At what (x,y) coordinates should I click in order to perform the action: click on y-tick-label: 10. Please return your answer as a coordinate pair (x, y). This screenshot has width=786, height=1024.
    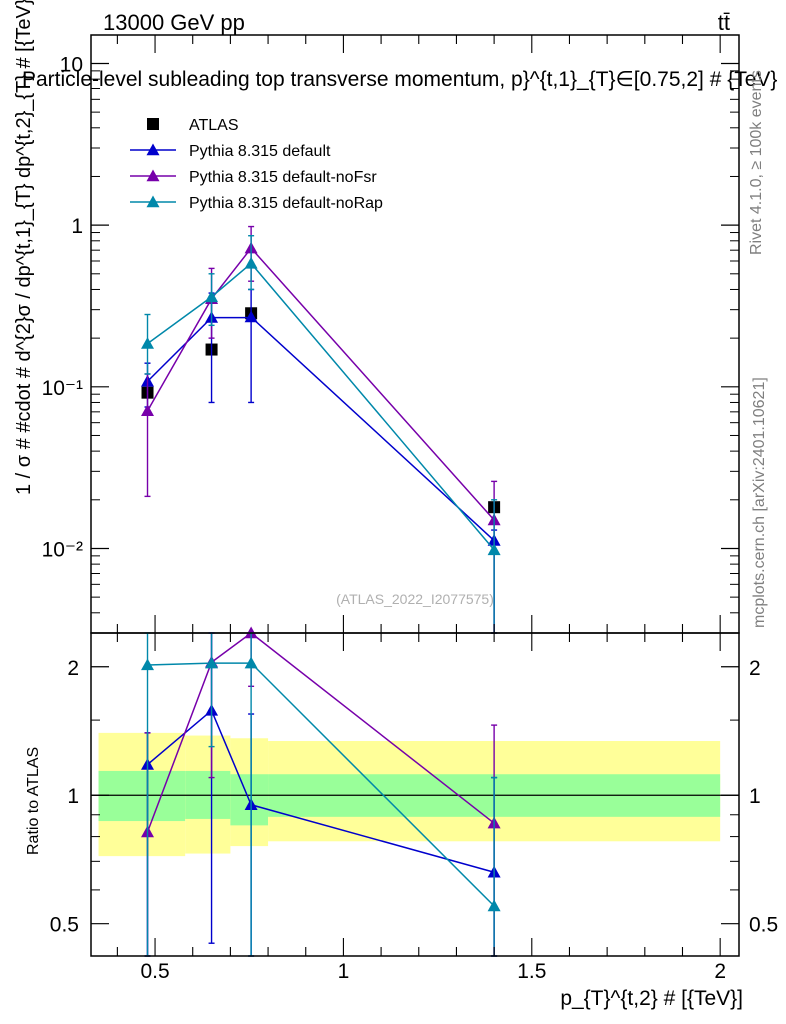
    Looking at the image, I should click on (71, 64).